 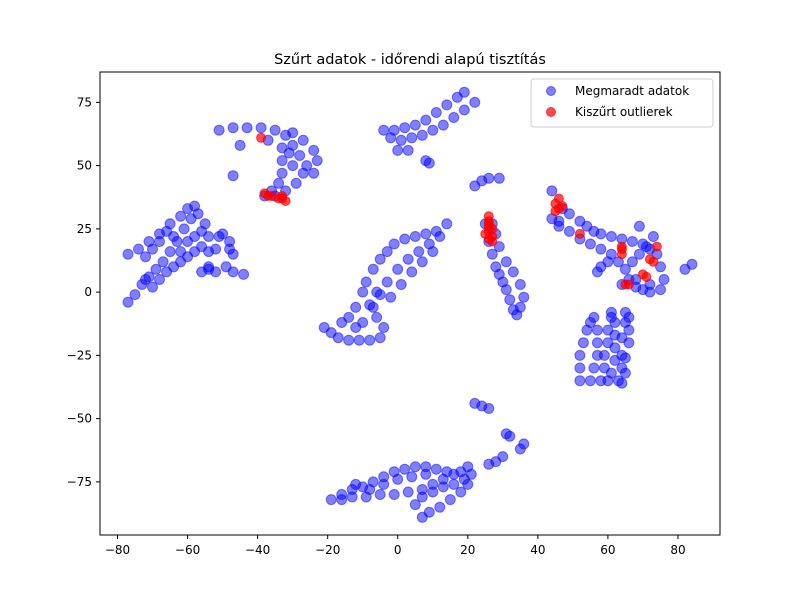 What do you see at coordinates (117, 550) in the screenshot?
I see `x-tick-label: −80` at bounding box center [117, 550].